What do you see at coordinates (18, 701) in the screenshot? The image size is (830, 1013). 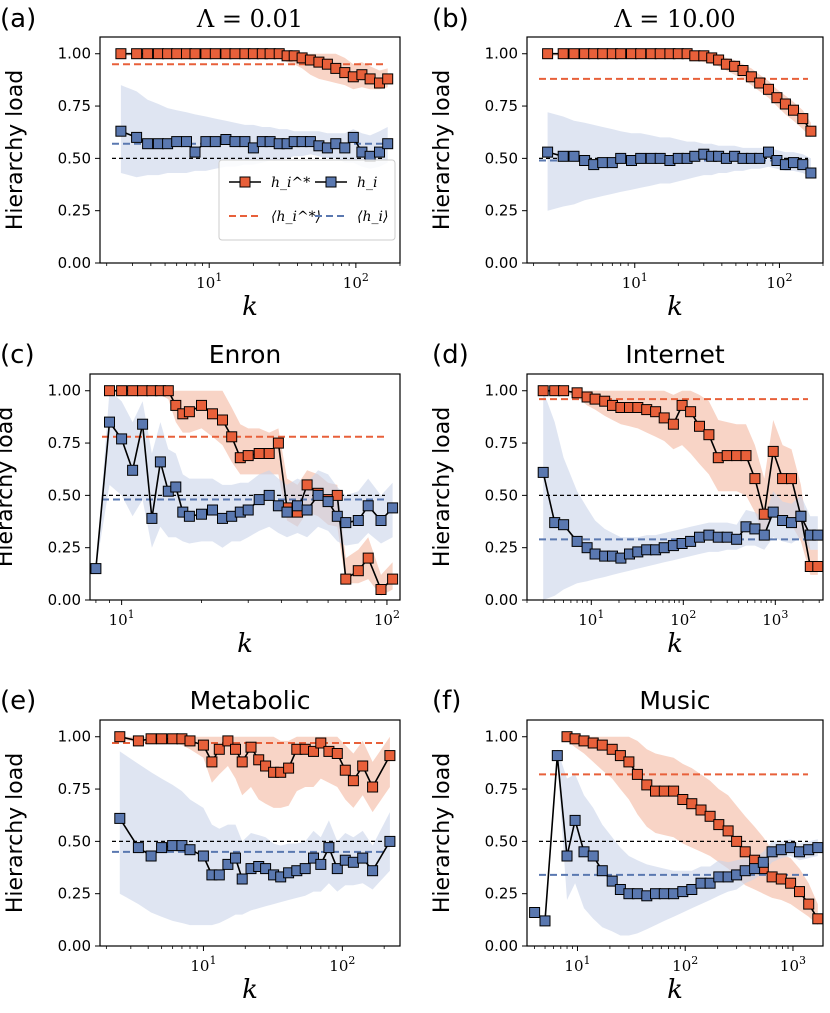 I see `panel-label: (e)` at bounding box center [18, 701].